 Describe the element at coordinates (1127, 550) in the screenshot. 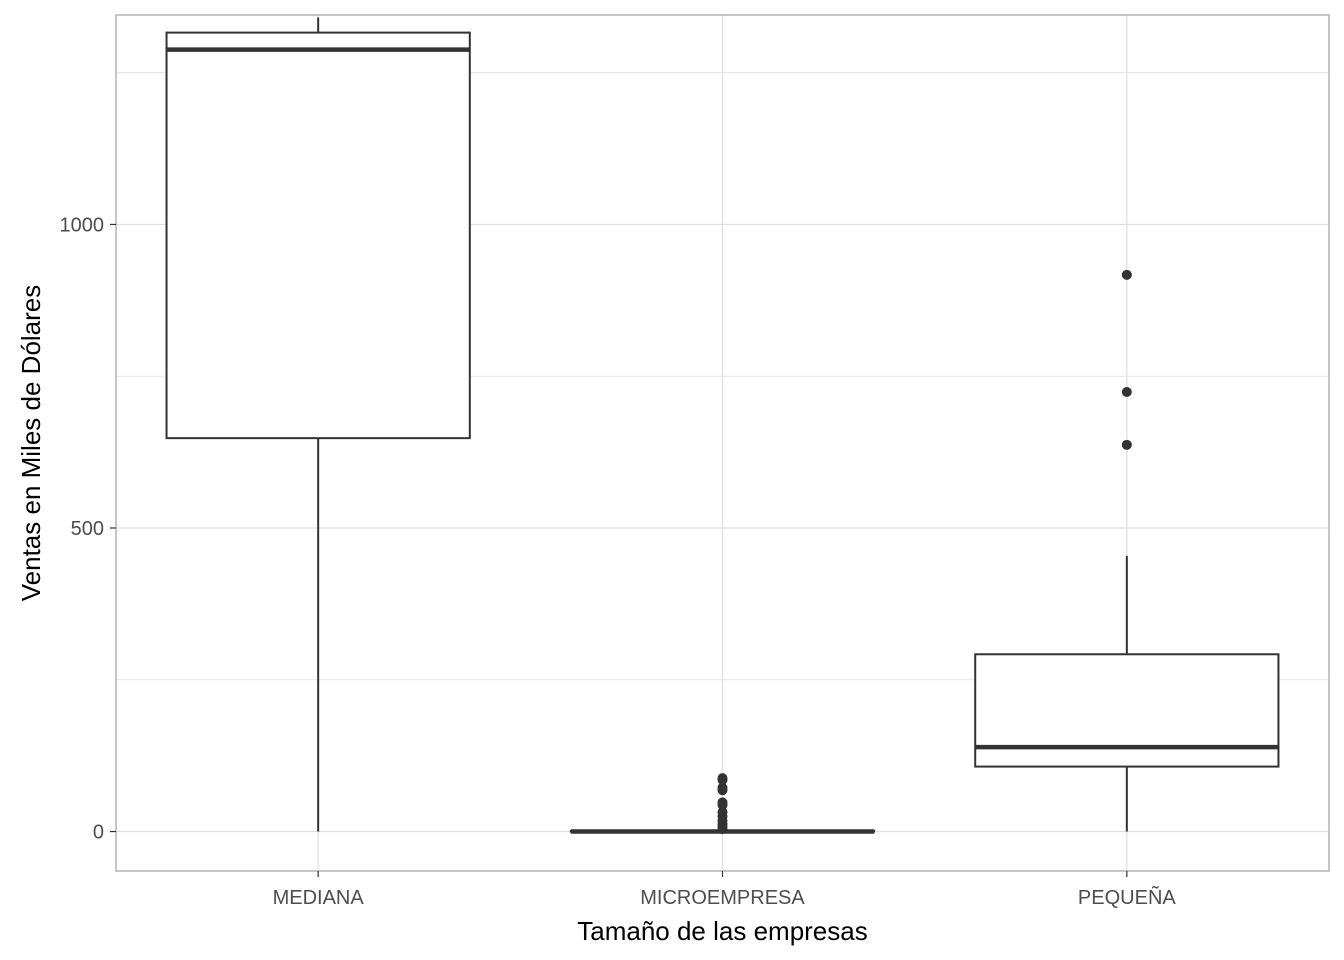

I see `box-pequeña` at that location.